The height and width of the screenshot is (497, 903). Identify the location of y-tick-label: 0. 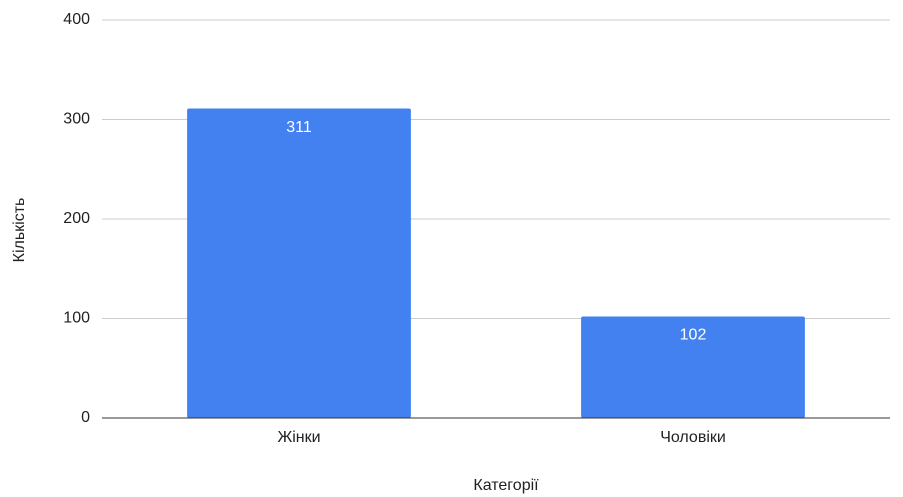
(85, 417).